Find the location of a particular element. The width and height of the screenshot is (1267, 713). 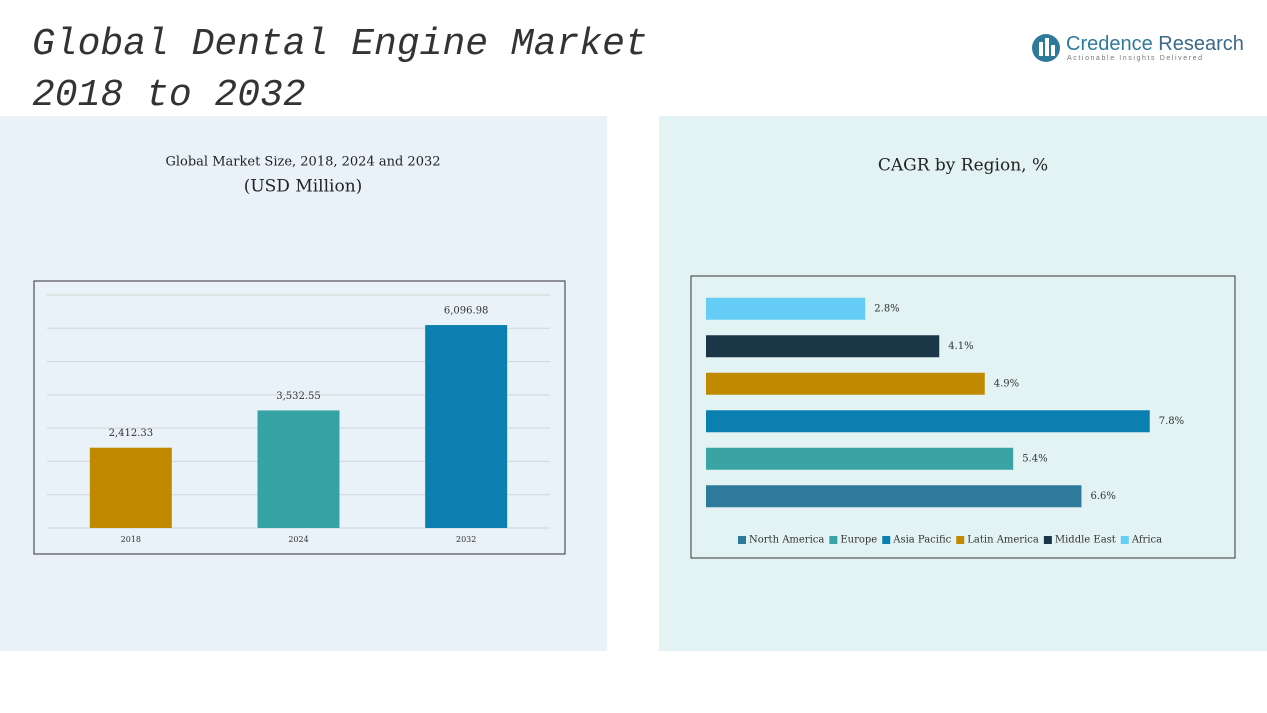

data-label: 4.9% is located at coordinates (1006, 383).